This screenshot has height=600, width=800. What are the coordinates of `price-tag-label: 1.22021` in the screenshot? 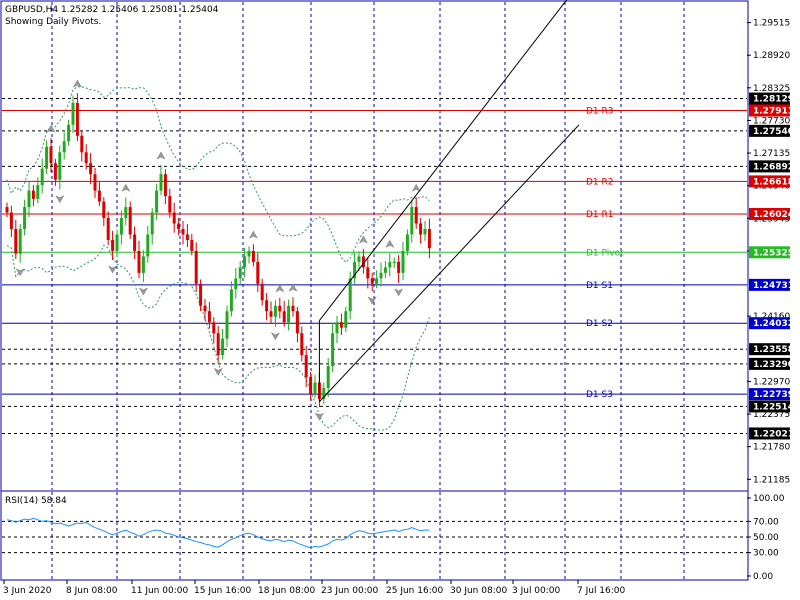 It's located at (773, 434).